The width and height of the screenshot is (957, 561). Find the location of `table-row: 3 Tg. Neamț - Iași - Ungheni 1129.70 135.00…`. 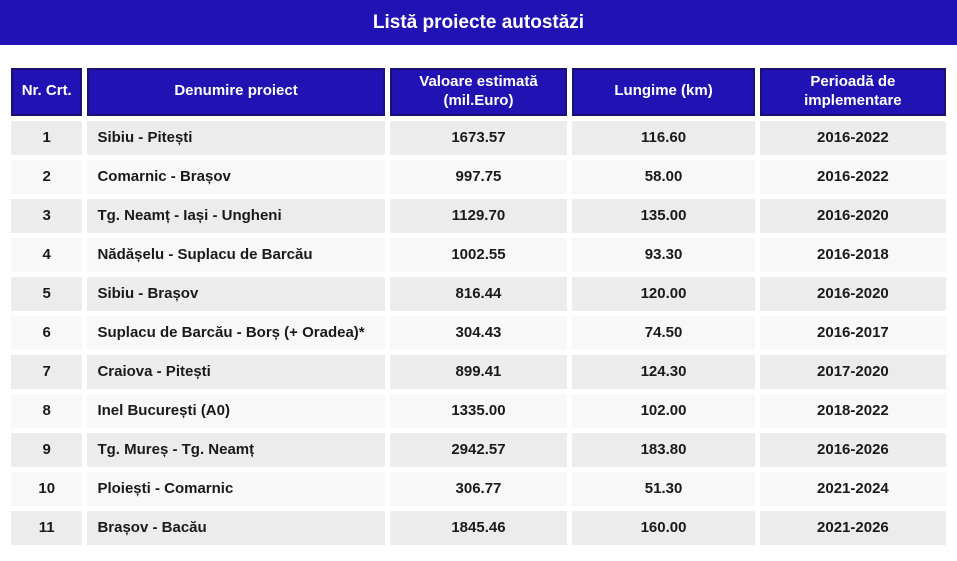

table-row: 3 Tg. Neamț - Iași - Ungheni 1129.70 135.00… is located at coordinates (478, 215).